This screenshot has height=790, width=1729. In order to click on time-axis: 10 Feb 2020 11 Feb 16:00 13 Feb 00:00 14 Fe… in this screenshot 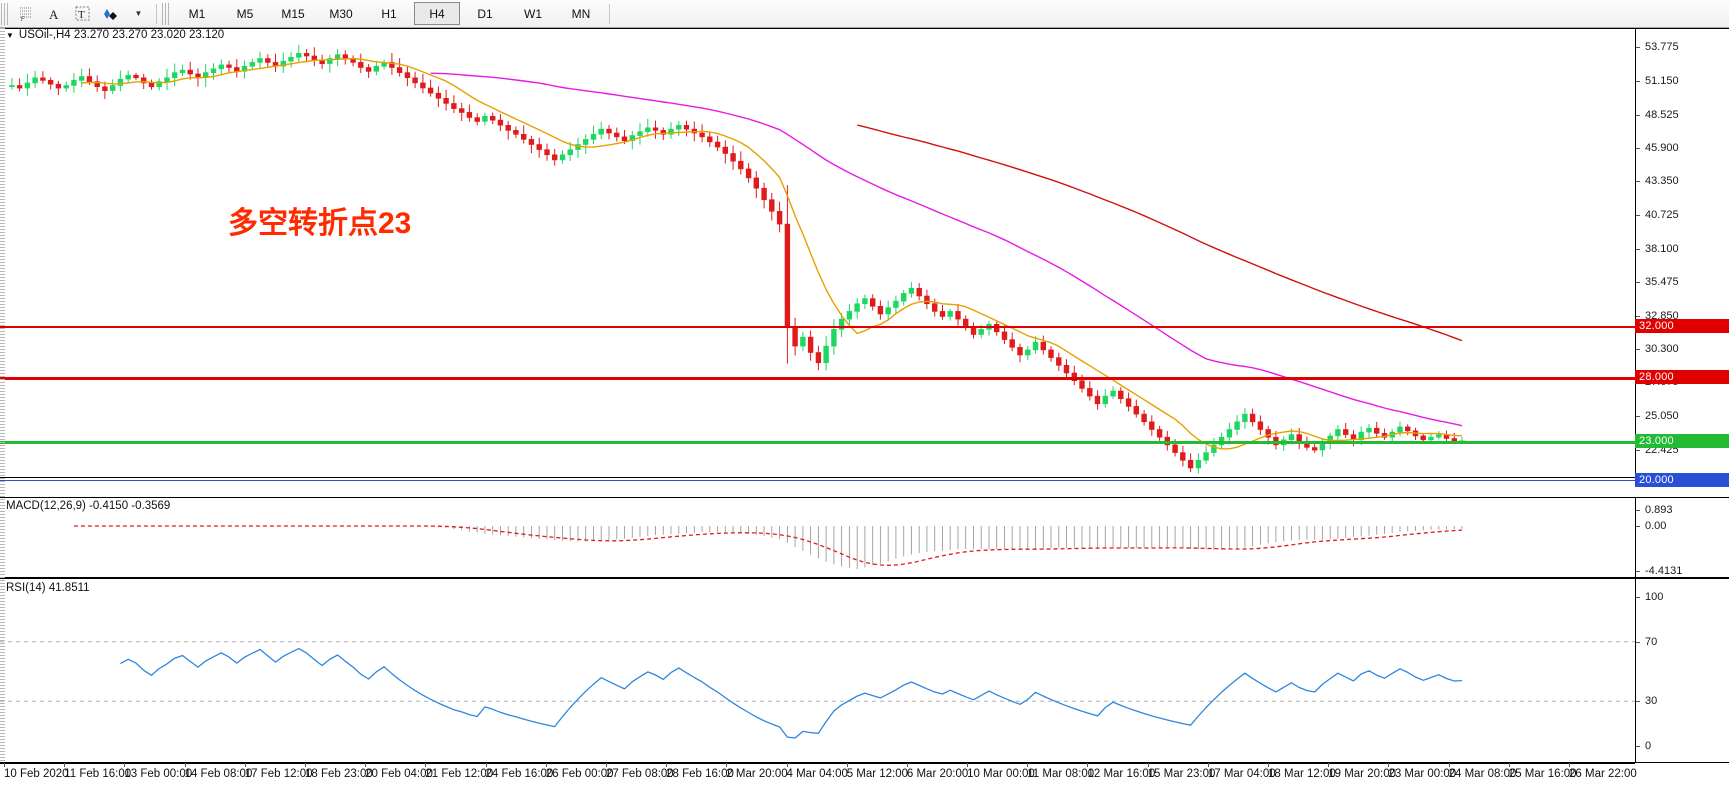, I will do `click(864, 776)`.